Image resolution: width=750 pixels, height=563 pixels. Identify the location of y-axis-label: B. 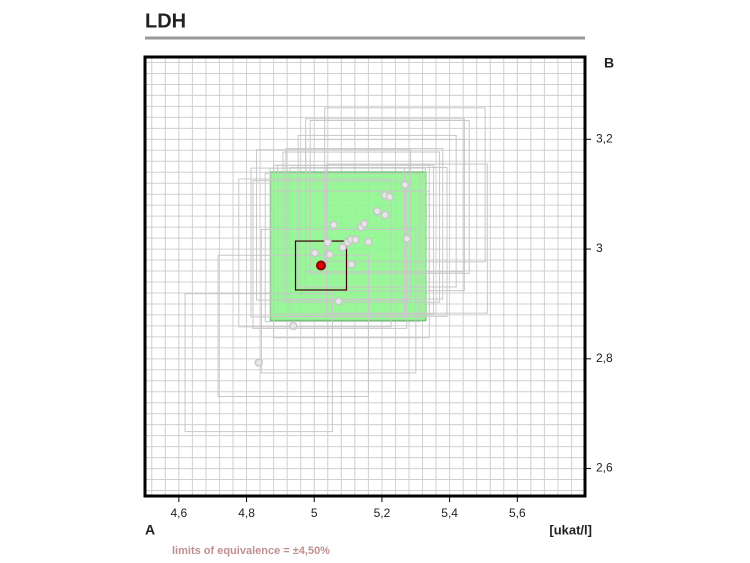
(609, 63).